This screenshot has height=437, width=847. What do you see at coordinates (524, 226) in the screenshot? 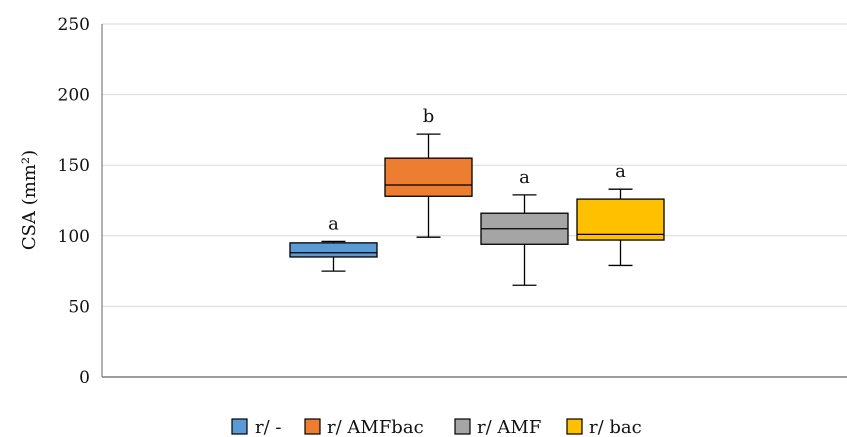
I see `box-3: a` at bounding box center [524, 226].